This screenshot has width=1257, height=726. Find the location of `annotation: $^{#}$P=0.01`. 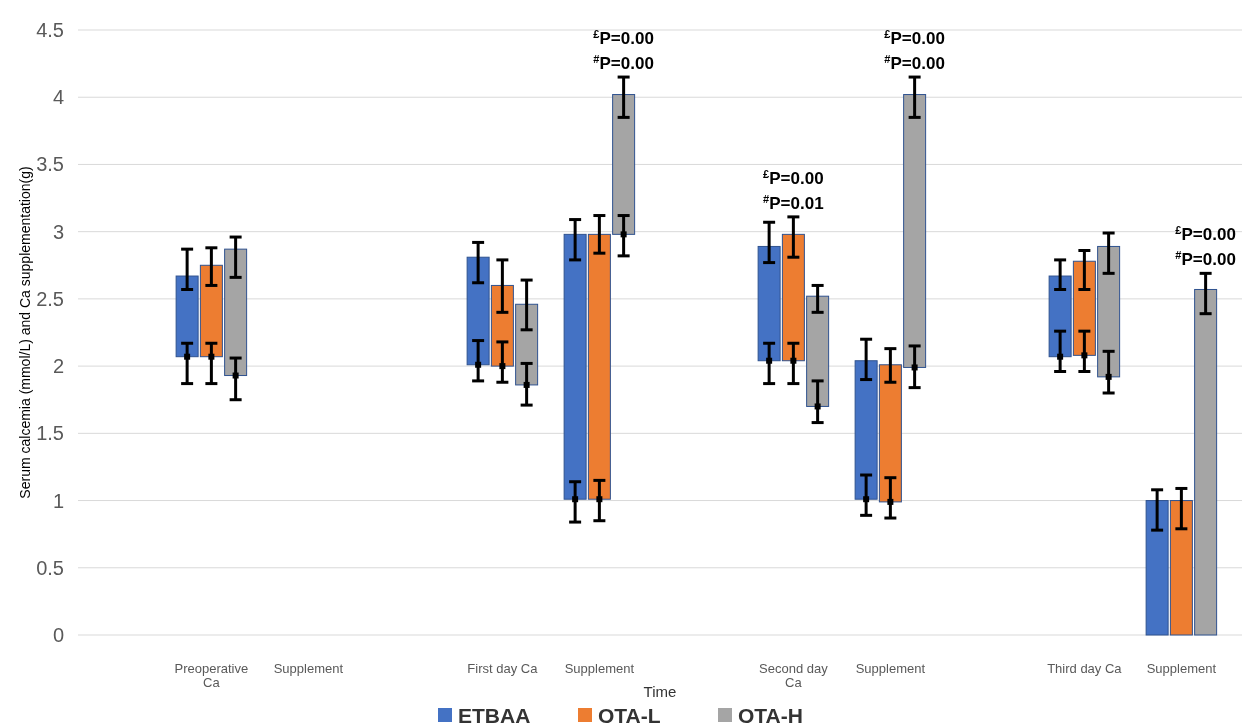

annotation: $^{#}$P=0.01 is located at coordinates (793, 202).